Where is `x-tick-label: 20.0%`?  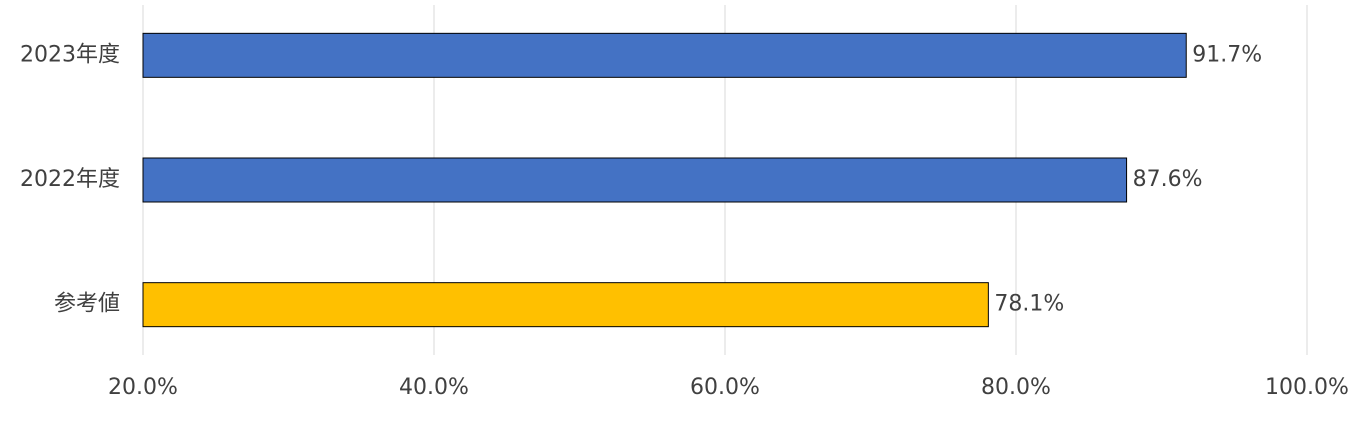
x-tick-label: 20.0% is located at coordinates (143, 387).